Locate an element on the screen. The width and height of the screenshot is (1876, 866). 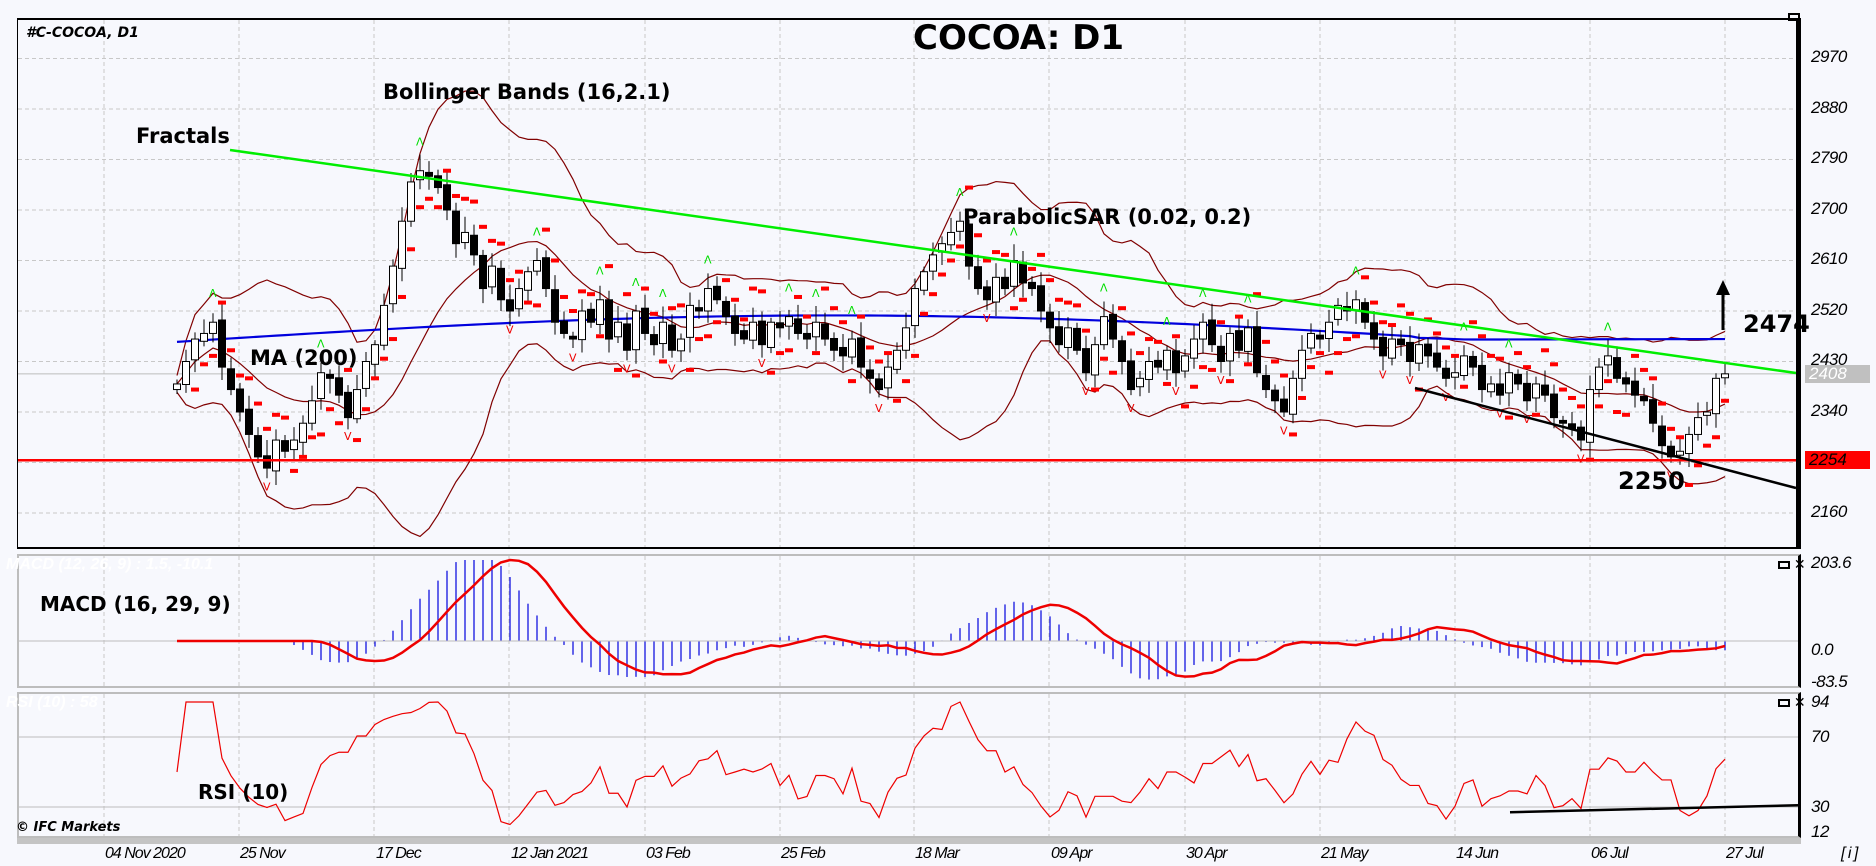
info-button: [ i ] is located at coordinates (1849, 853).